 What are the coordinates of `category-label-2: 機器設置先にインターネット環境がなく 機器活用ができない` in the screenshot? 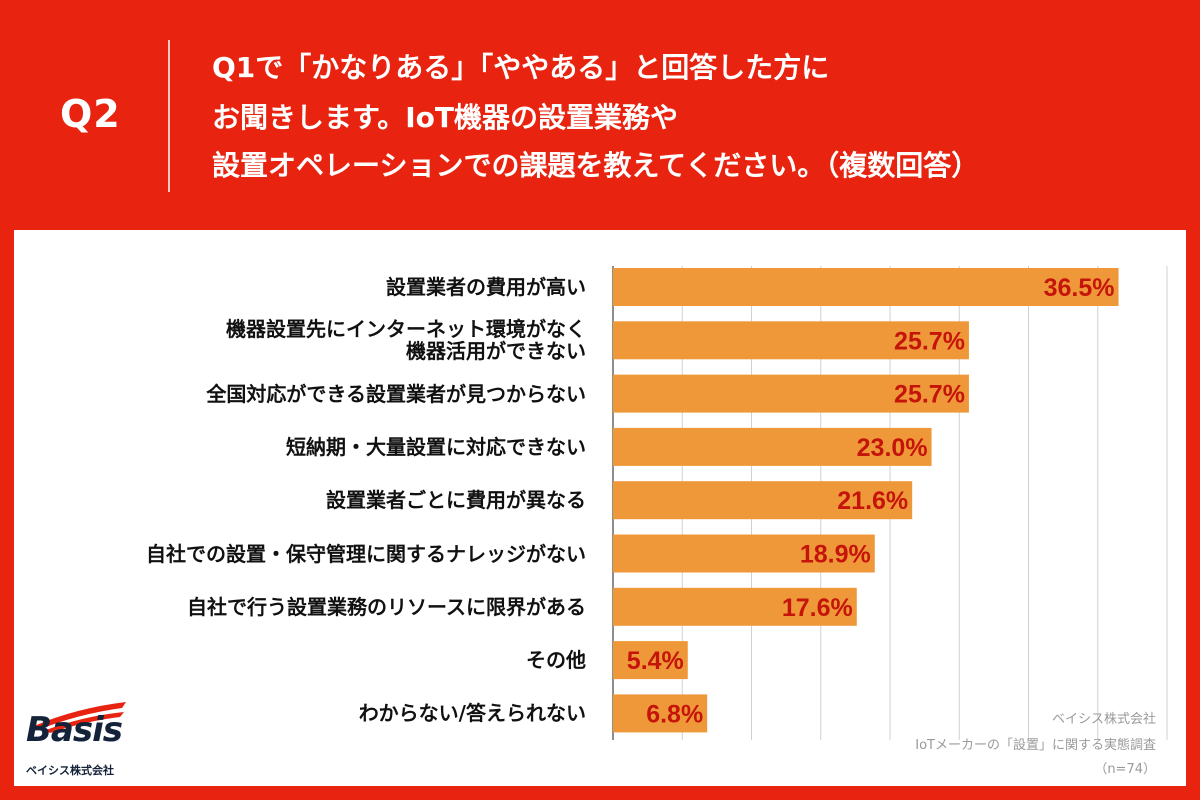 It's located at (406, 340).